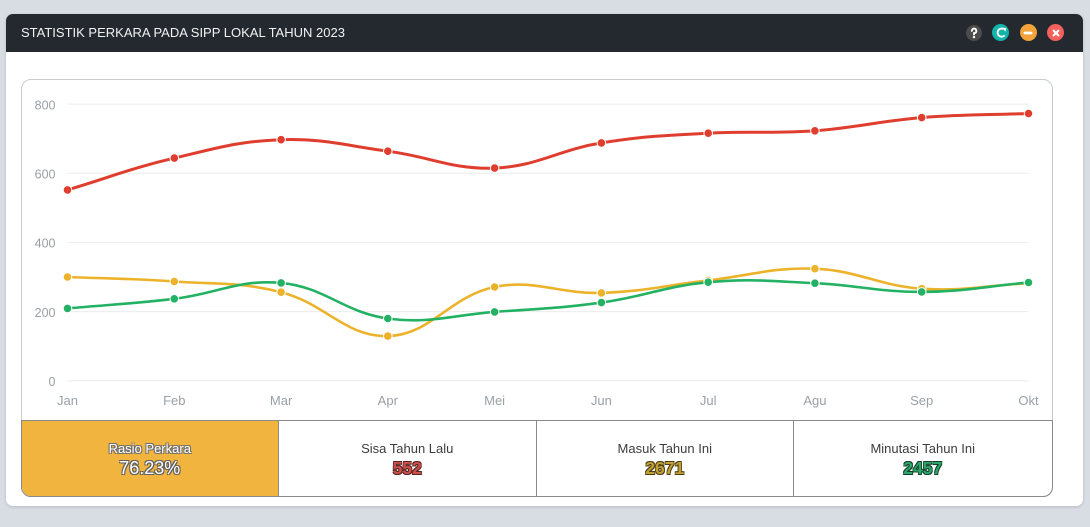 The height and width of the screenshot is (527, 1090). What do you see at coordinates (600, 400) in the screenshot?
I see `svg-text: Jun` at bounding box center [600, 400].